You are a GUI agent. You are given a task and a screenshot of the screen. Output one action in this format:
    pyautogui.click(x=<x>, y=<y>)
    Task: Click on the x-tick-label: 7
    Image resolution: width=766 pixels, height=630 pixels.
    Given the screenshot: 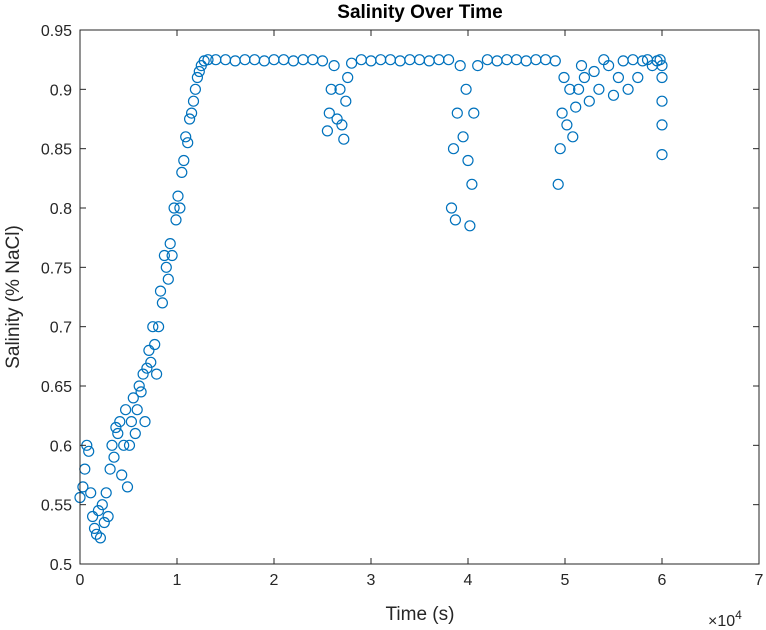 What is the action you would take?
    pyautogui.click(x=759, y=580)
    